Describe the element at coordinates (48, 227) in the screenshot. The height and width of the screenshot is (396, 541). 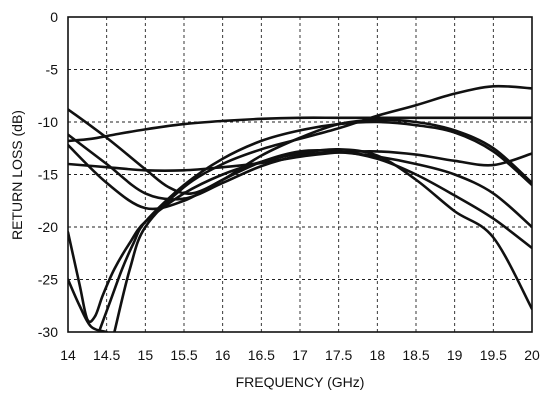
I see `y-tick-label: -20` at that location.